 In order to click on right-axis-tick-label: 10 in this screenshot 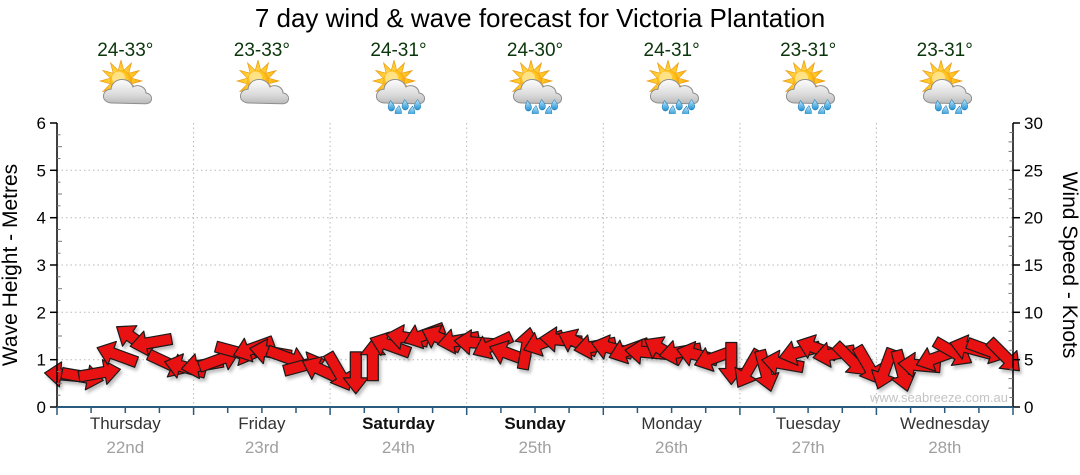, I will do `click(1033, 312)`.